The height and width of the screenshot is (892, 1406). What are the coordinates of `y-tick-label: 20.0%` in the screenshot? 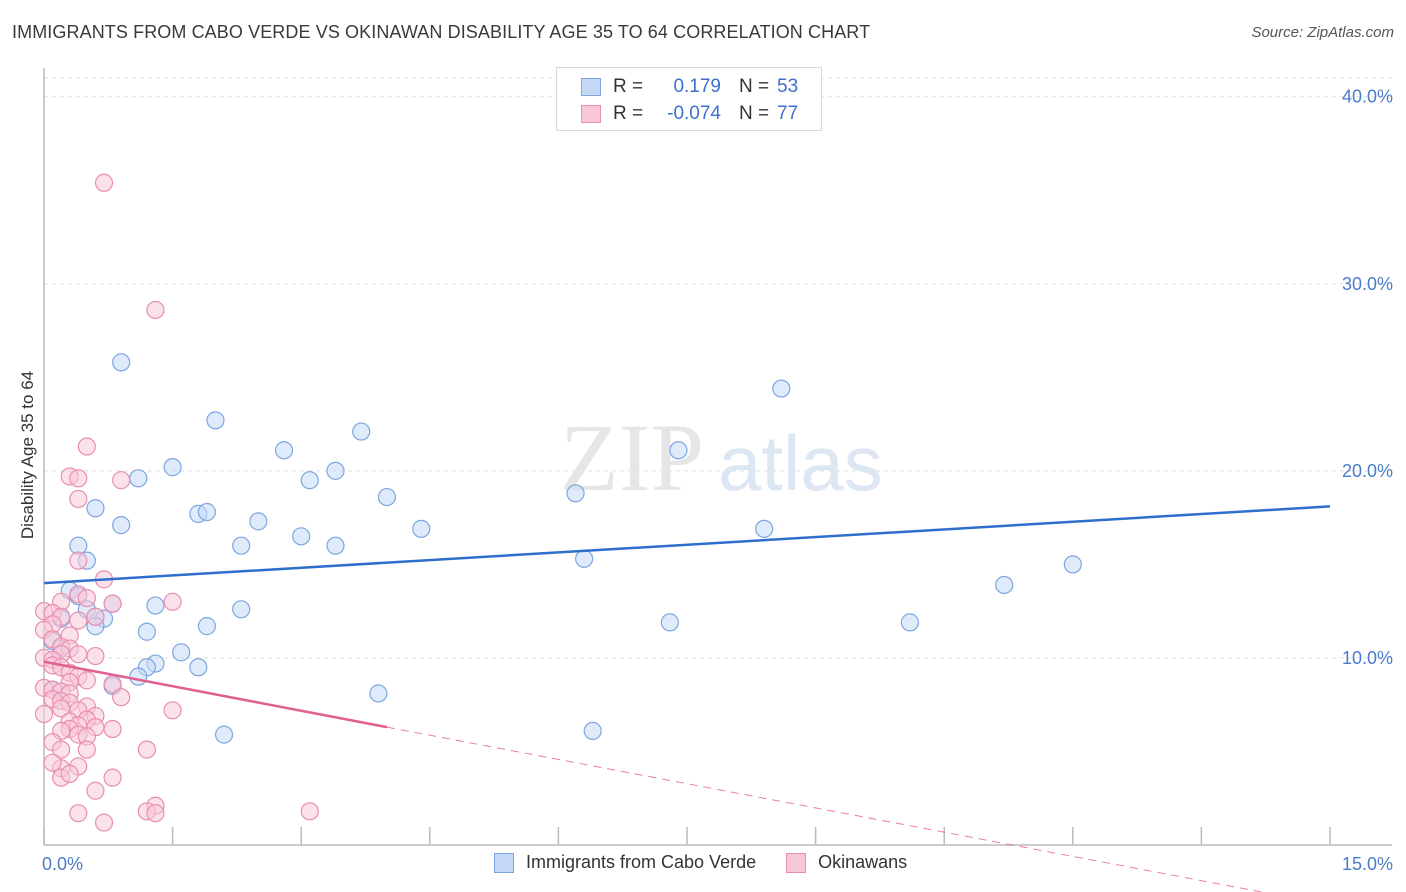 It's located at (1367, 471).